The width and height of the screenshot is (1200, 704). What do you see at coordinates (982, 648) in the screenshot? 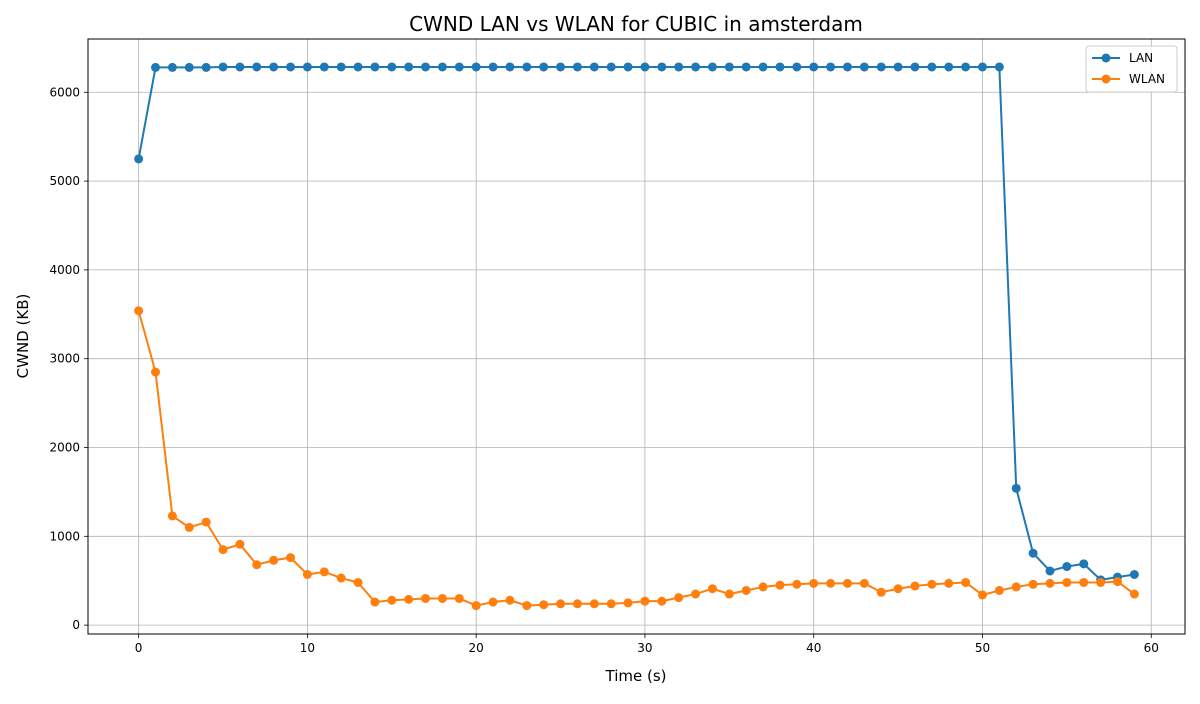
I see `x-tick-label: 50` at bounding box center [982, 648].